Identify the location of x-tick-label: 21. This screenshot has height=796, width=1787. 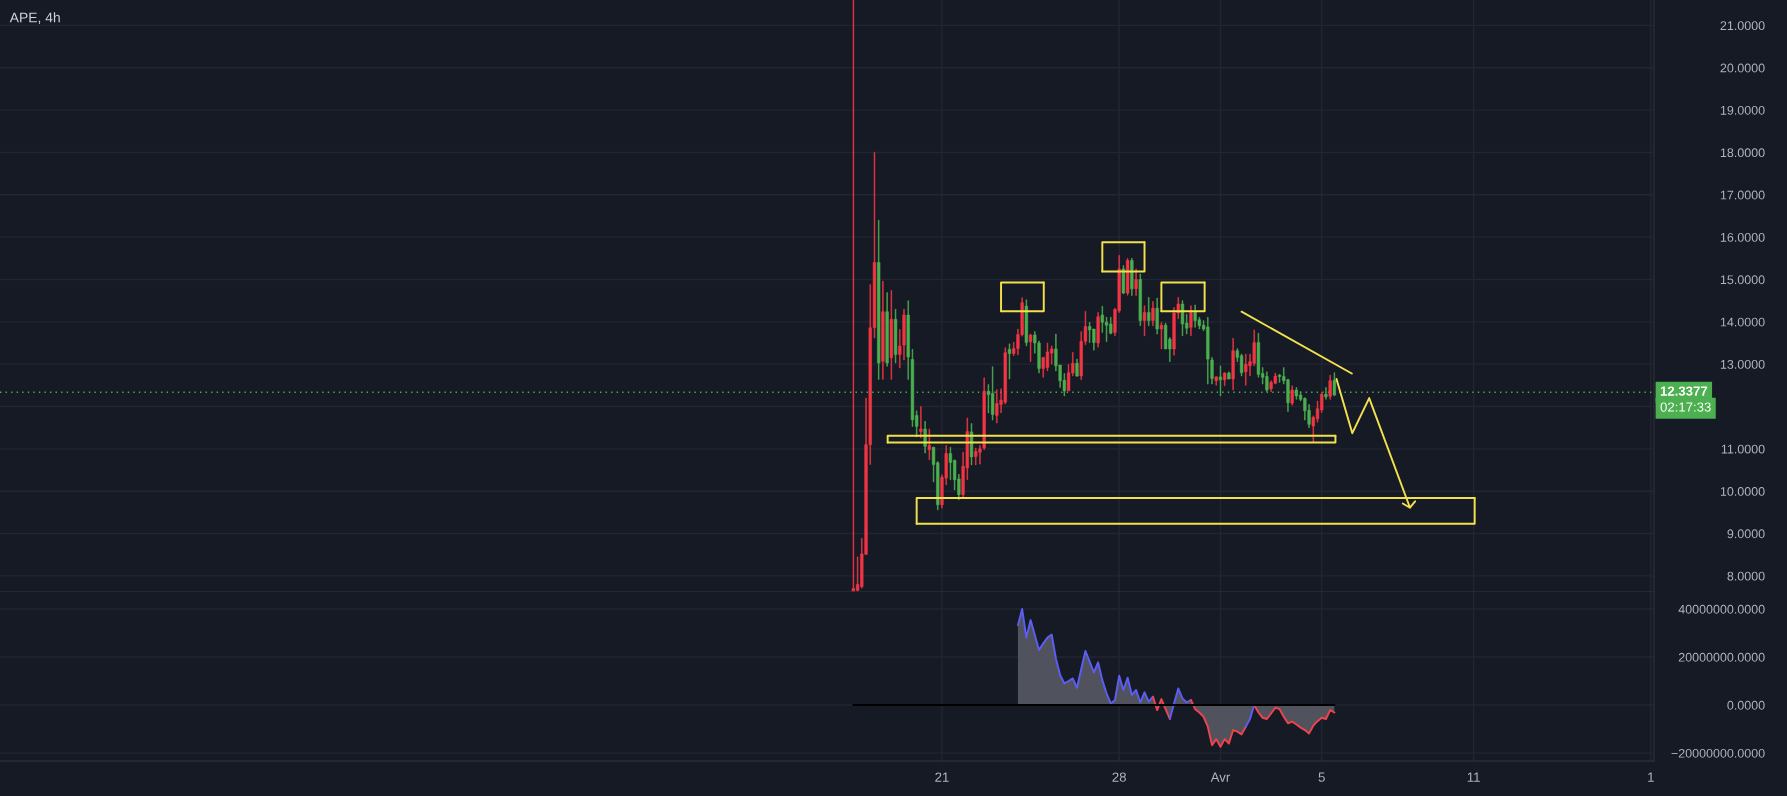
(942, 777).